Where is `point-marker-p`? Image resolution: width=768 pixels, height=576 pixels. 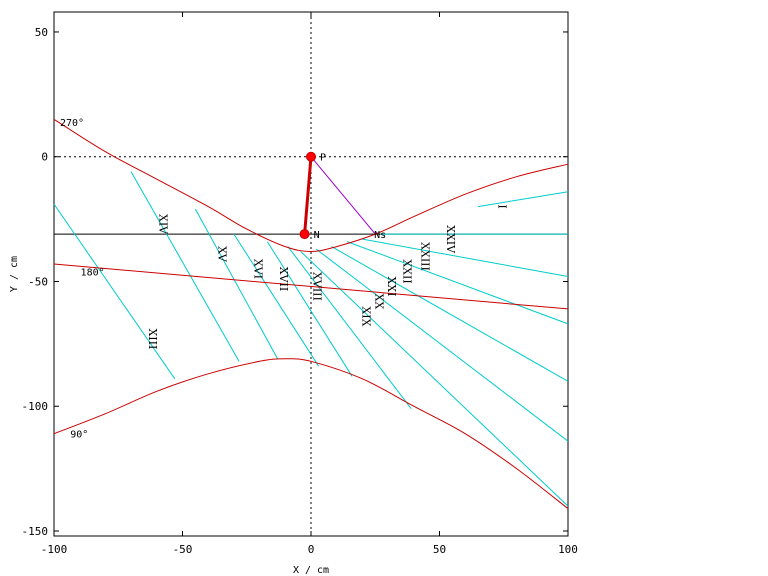
point-marker-p is located at coordinates (311, 156).